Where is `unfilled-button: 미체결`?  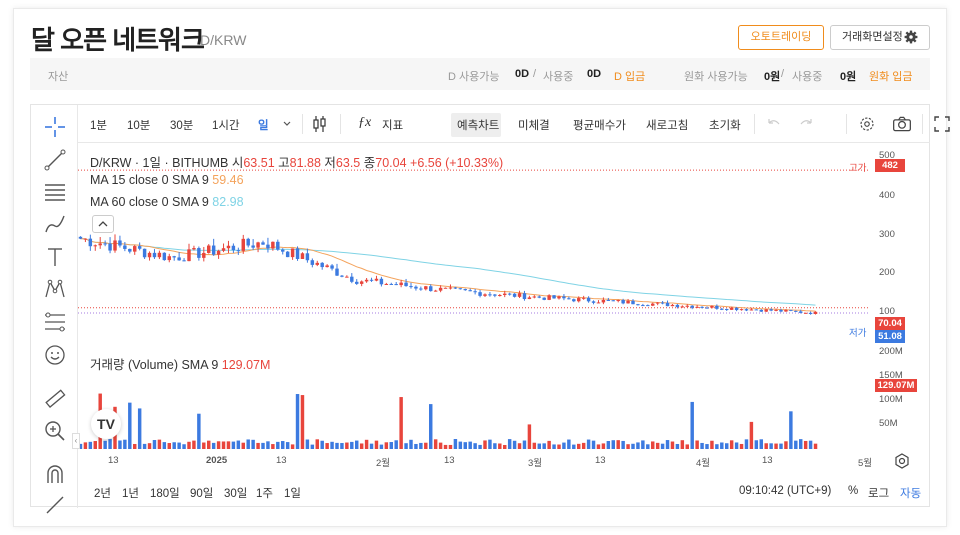 unfilled-button: 미체결 is located at coordinates (534, 126).